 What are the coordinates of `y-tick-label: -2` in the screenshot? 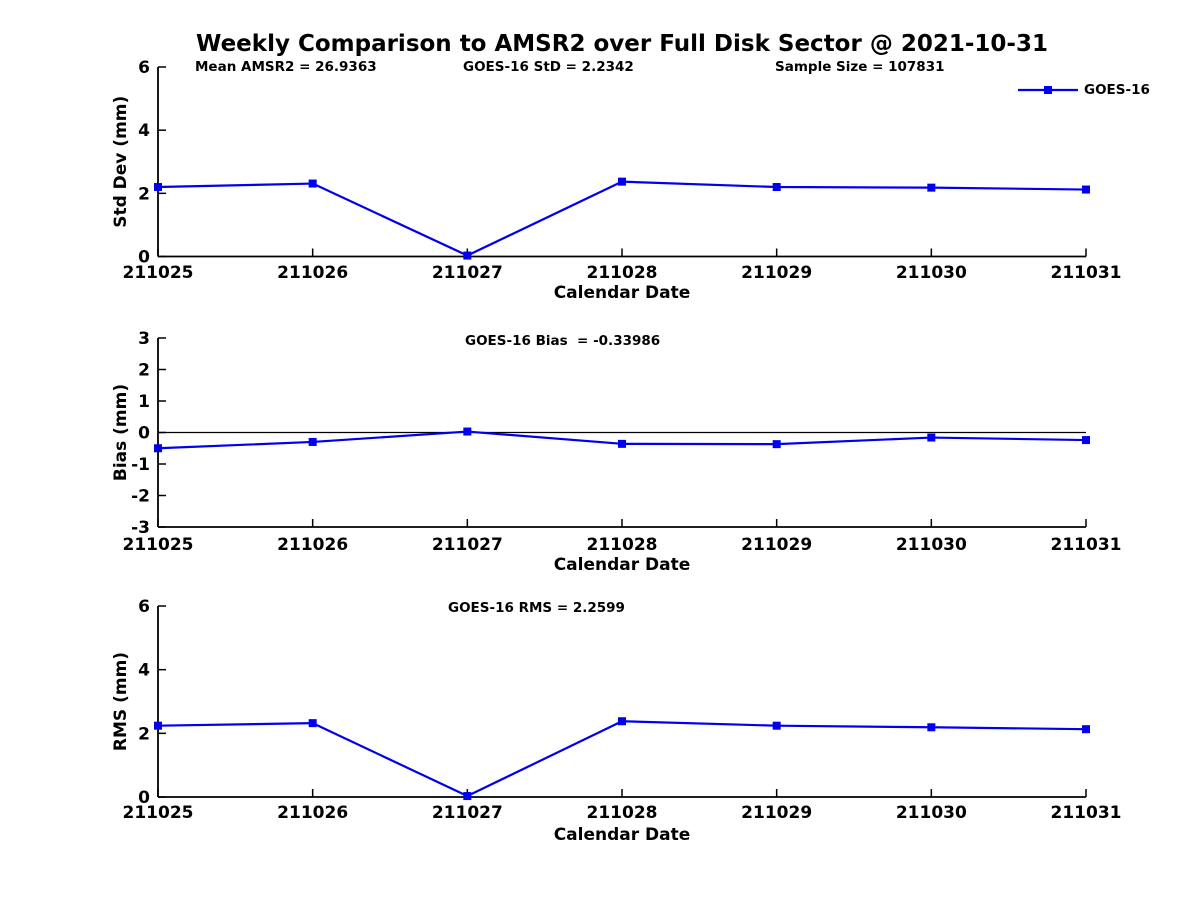 It's located at (140, 497).